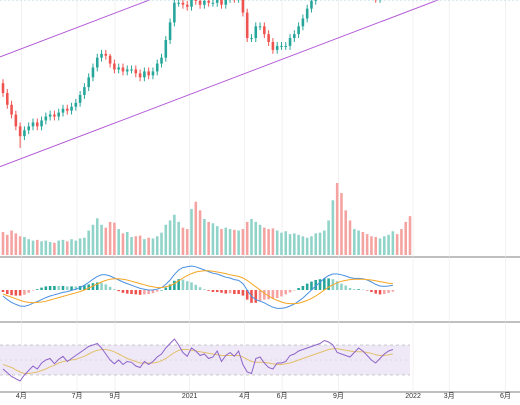 Image resolution: width=520 pixels, height=405 pixels. What do you see at coordinates (198, 360) in the screenshot?
I see `rsi-line` at bounding box center [198, 360].